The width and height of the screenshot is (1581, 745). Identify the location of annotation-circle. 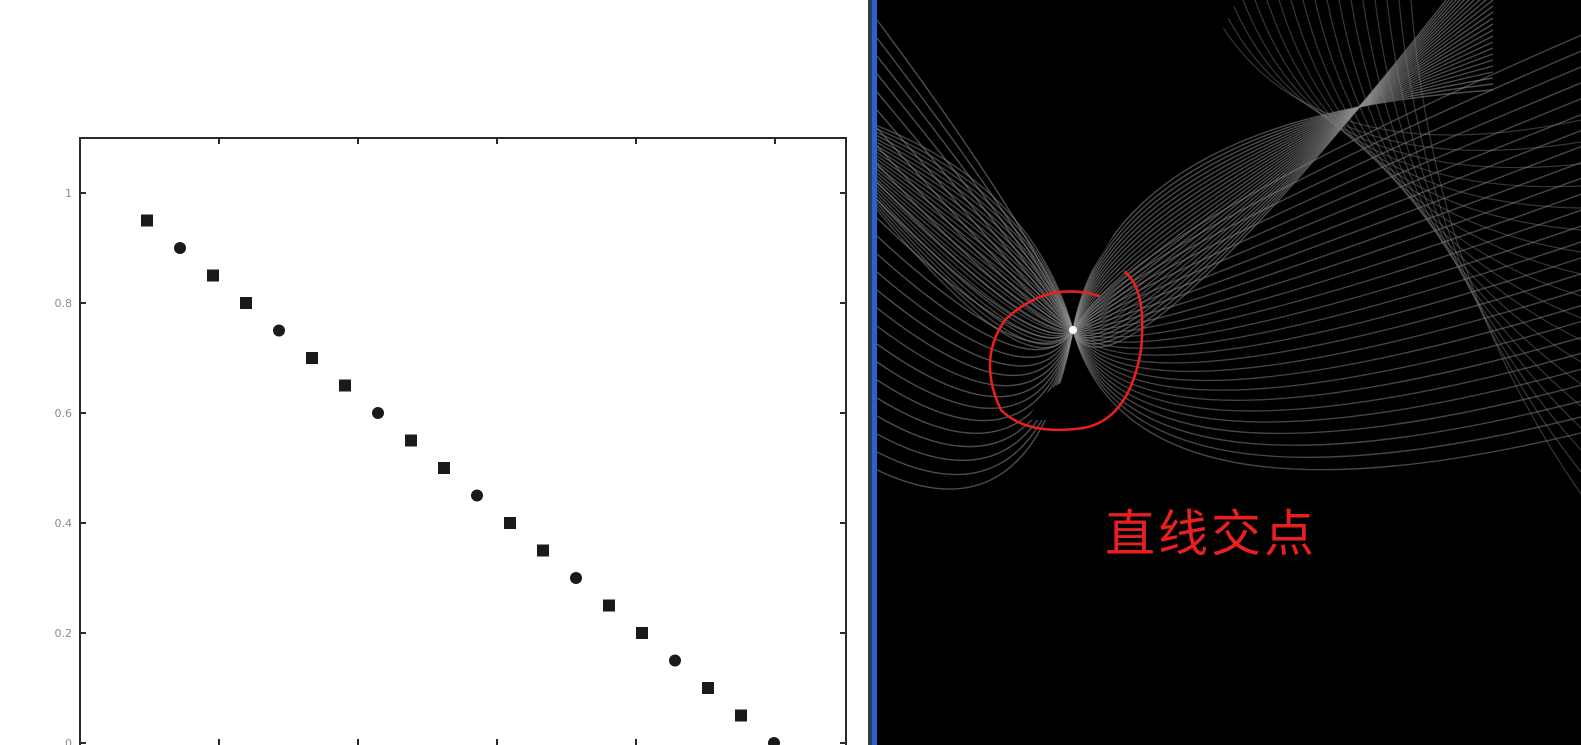
(1066, 351).